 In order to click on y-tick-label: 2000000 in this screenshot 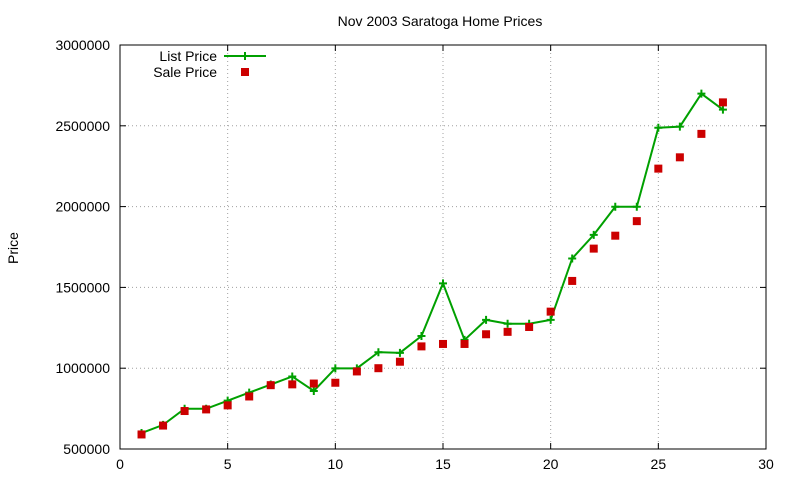, I will do `click(82, 207)`.